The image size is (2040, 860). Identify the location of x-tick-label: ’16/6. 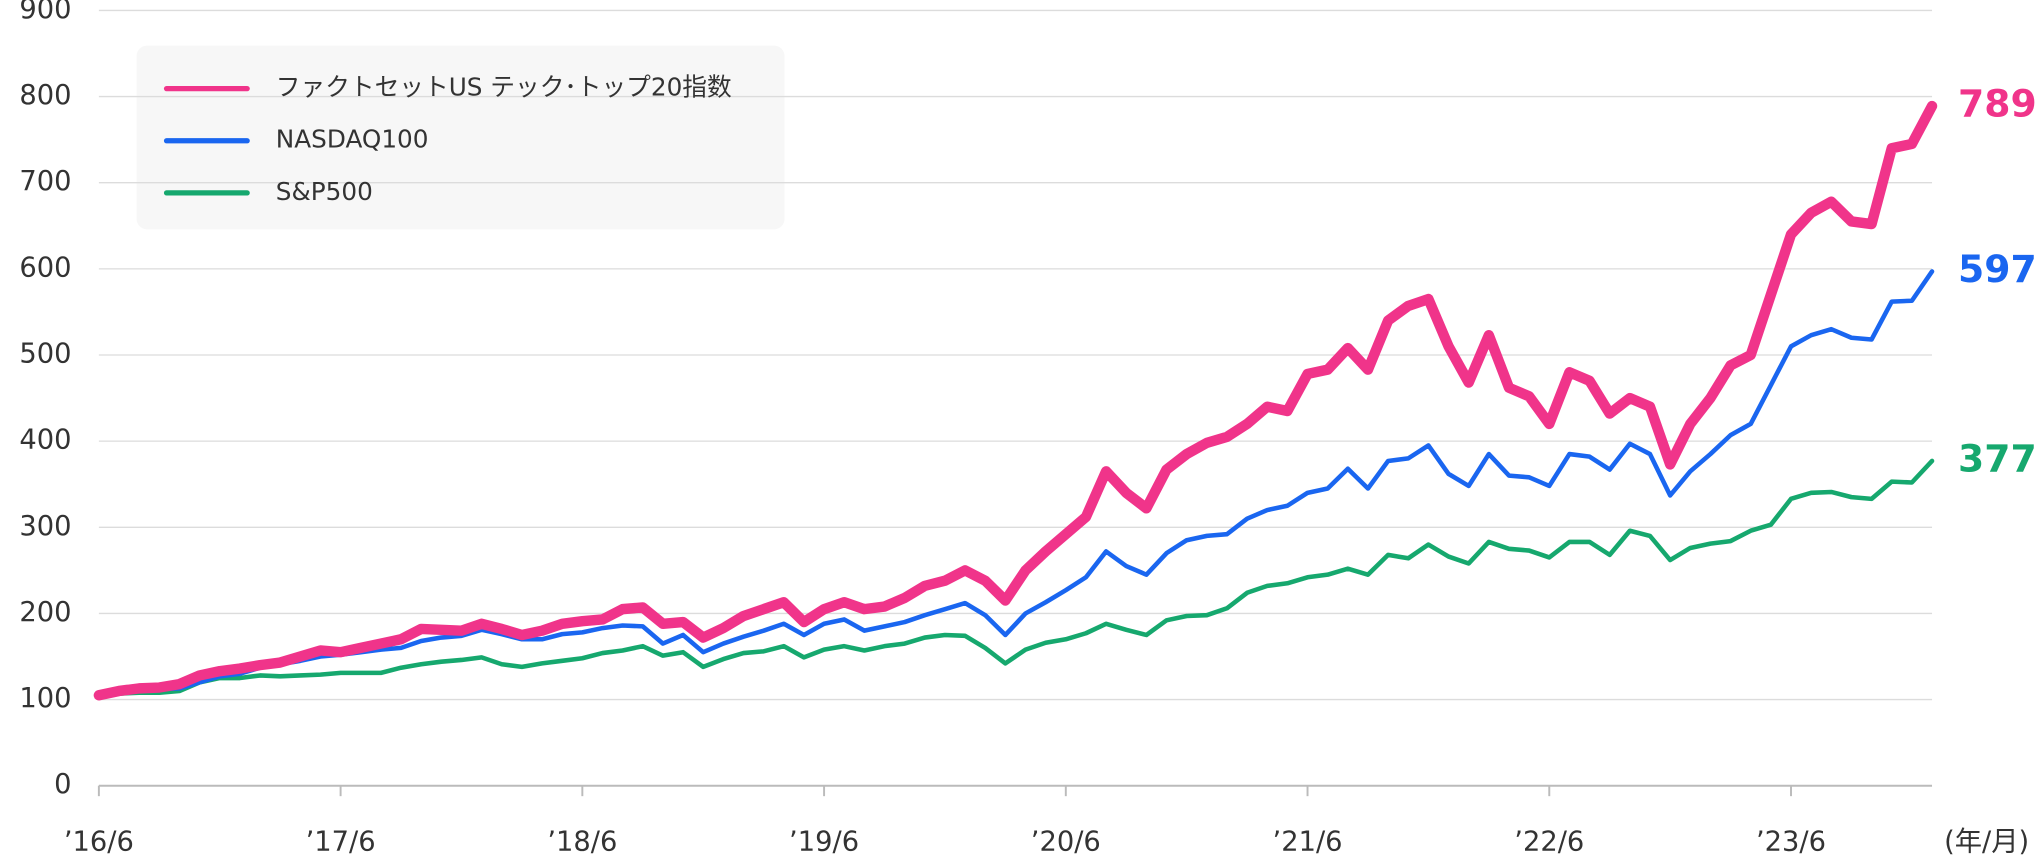
(99, 842).